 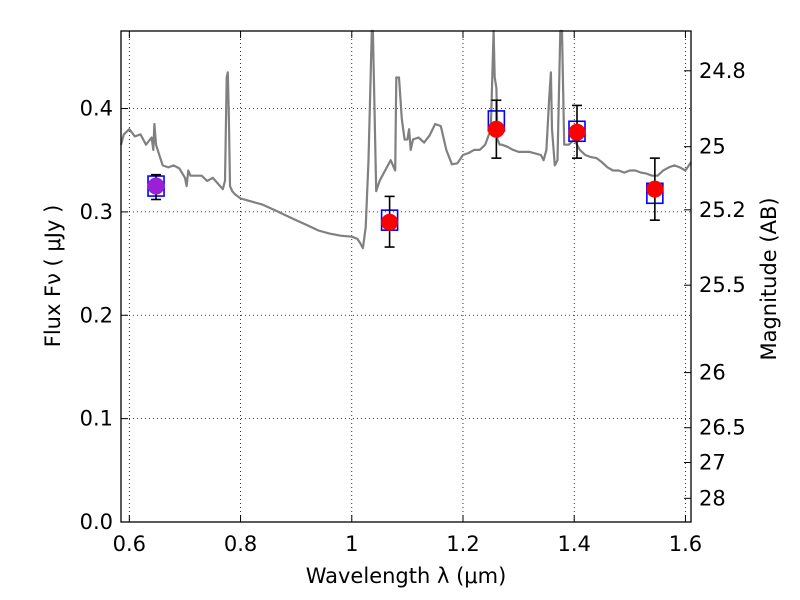 What do you see at coordinates (96, 522) in the screenshot?
I see `y-tick-label: 0.0` at bounding box center [96, 522].